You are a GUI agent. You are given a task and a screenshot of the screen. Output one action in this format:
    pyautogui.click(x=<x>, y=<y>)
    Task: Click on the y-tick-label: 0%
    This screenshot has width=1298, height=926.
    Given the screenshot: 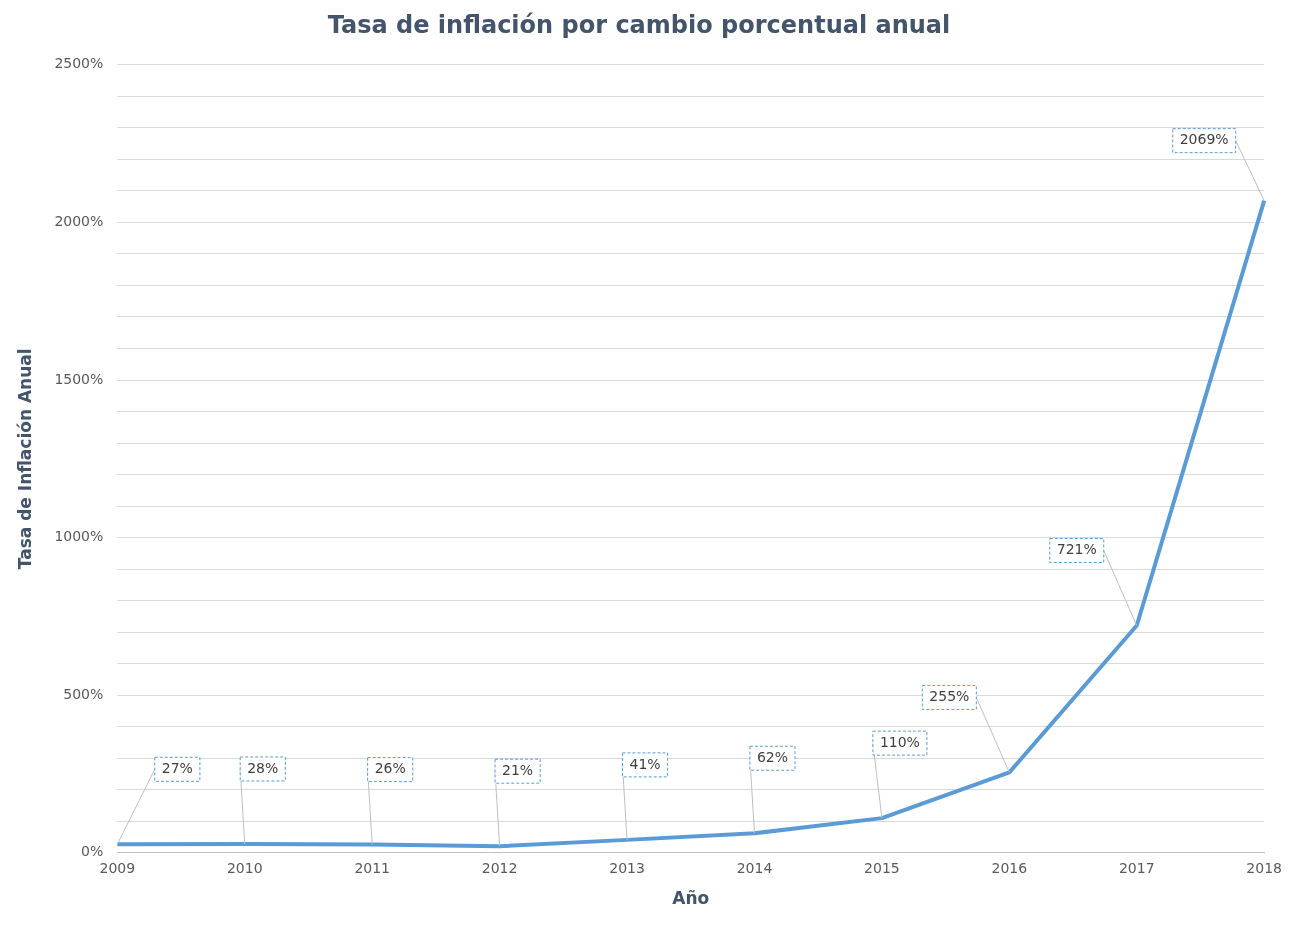 What is the action you would take?
    pyautogui.click(x=92, y=851)
    